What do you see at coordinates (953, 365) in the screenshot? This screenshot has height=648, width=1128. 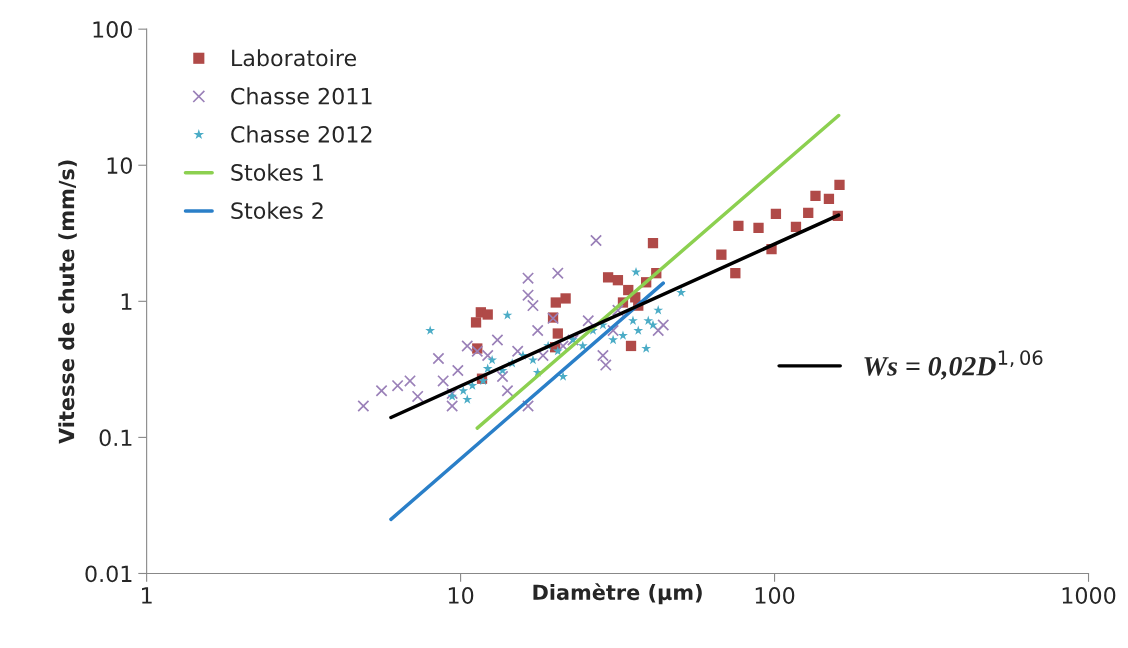 I see `legend-label: Ws = 0,02D$^{1,06}$` at bounding box center [953, 365].